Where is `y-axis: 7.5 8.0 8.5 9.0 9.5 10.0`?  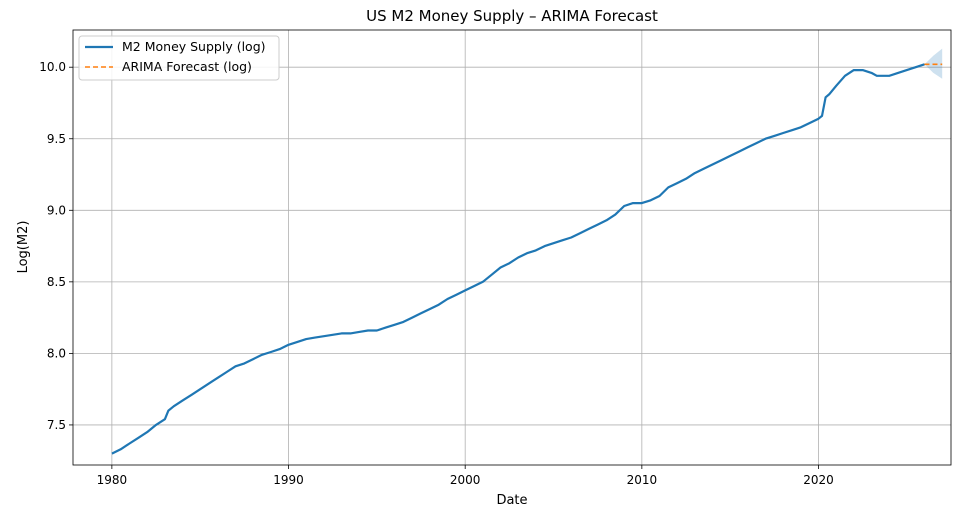
y-axis: 7.5 8.0 8.5 9.0 9.5 10.0 is located at coordinates (56, 246).